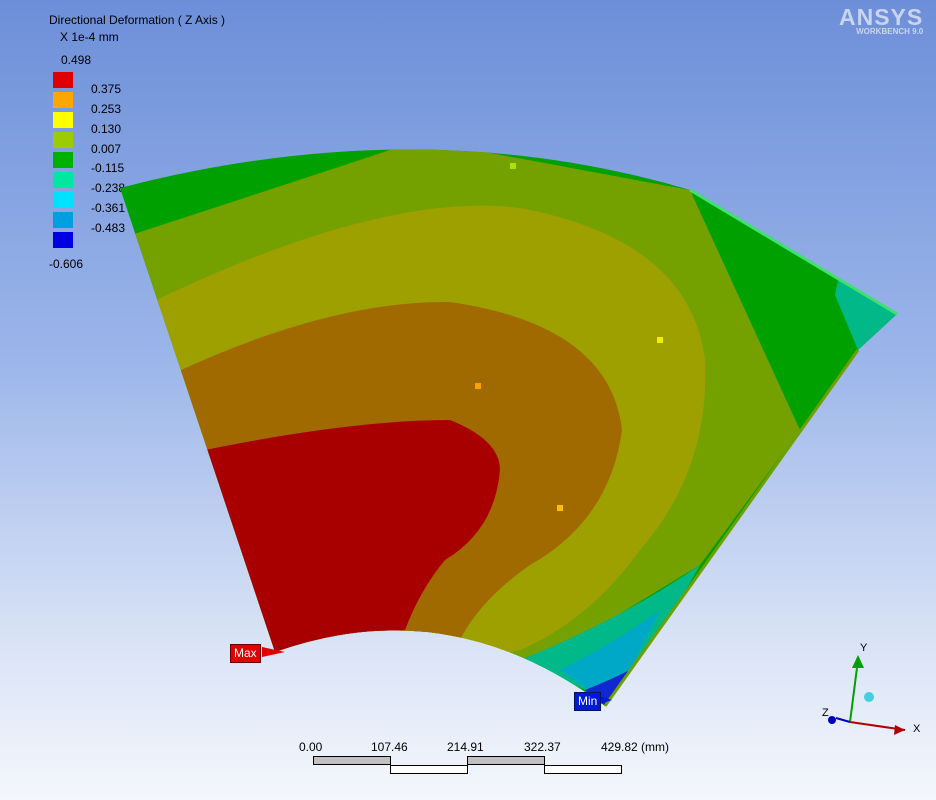  I want to click on y-axis-arrow, so click(854, 691).